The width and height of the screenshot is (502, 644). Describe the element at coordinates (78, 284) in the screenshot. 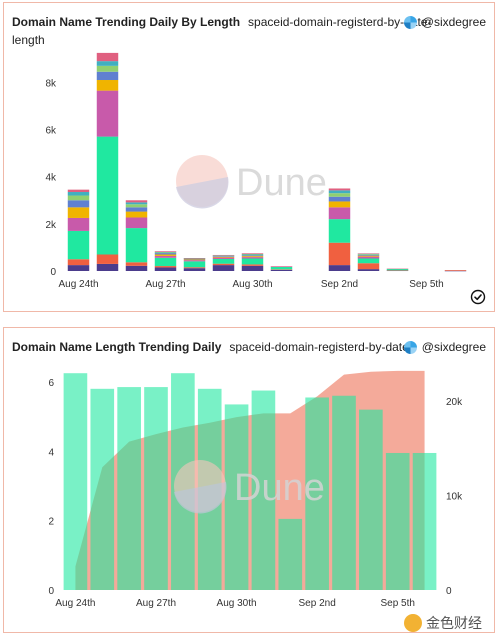

I see `x-tick-label: Aug 24th` at that location.